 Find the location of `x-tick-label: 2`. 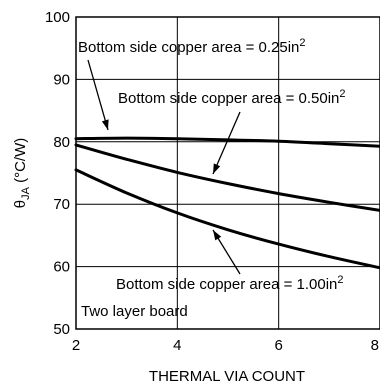

x-tick-label: 2 is located at coordinates (76, 345).